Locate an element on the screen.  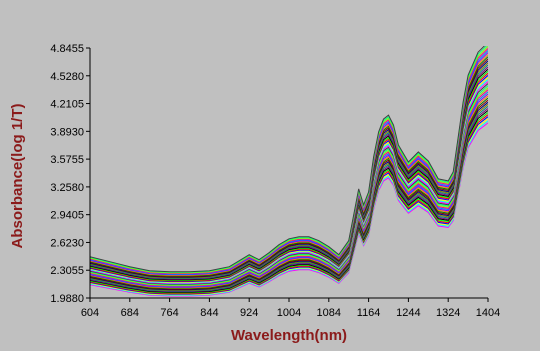
y-tick-label: 2.3055 is located at coordinates (67, 271).